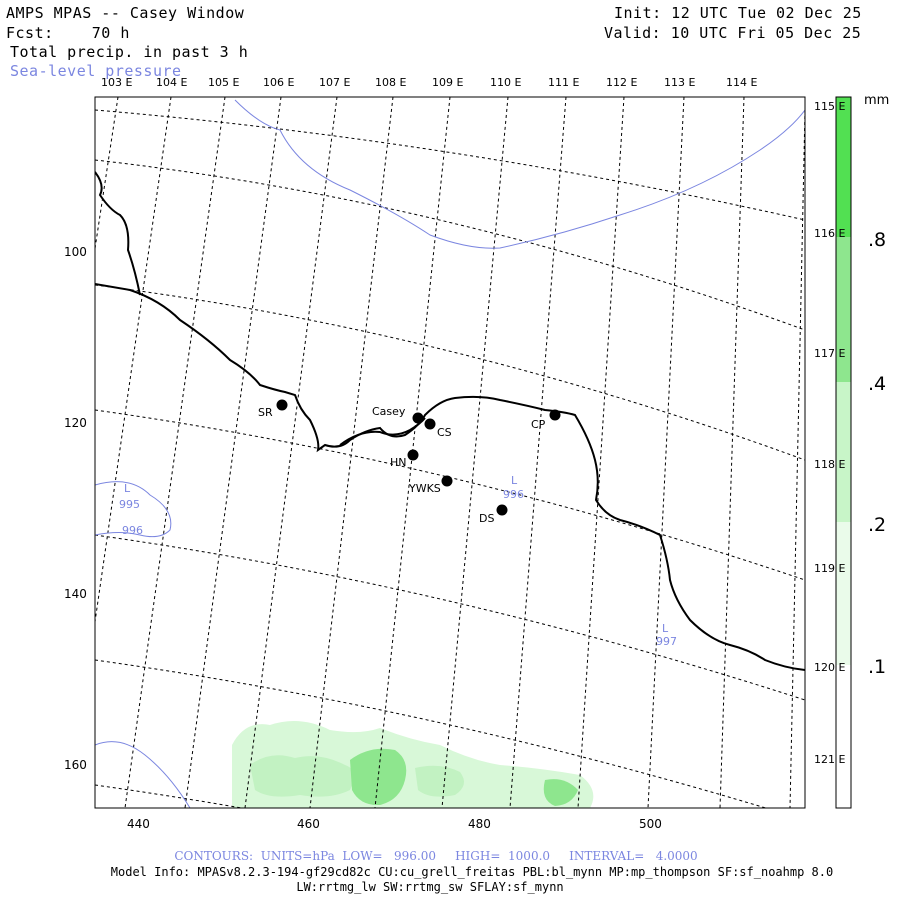 The height and width of the screenshot is (900, 900). What do you see at coordinates (117, 82) in the screenshot?
I see `lon-label: 103 E` at bounding box center [117, 82].